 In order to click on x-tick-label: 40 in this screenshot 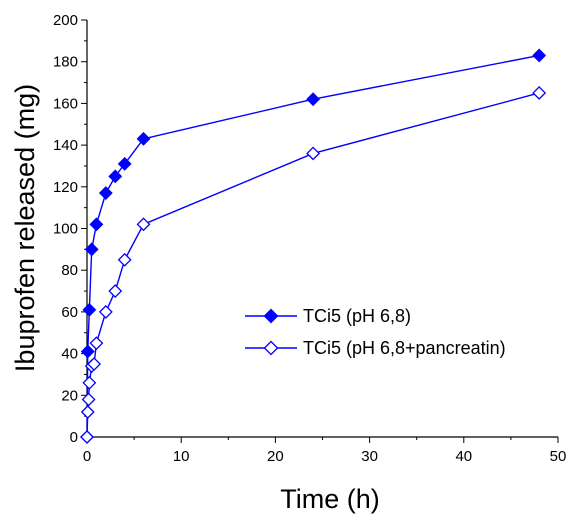, I will do `click(463, 456)`.